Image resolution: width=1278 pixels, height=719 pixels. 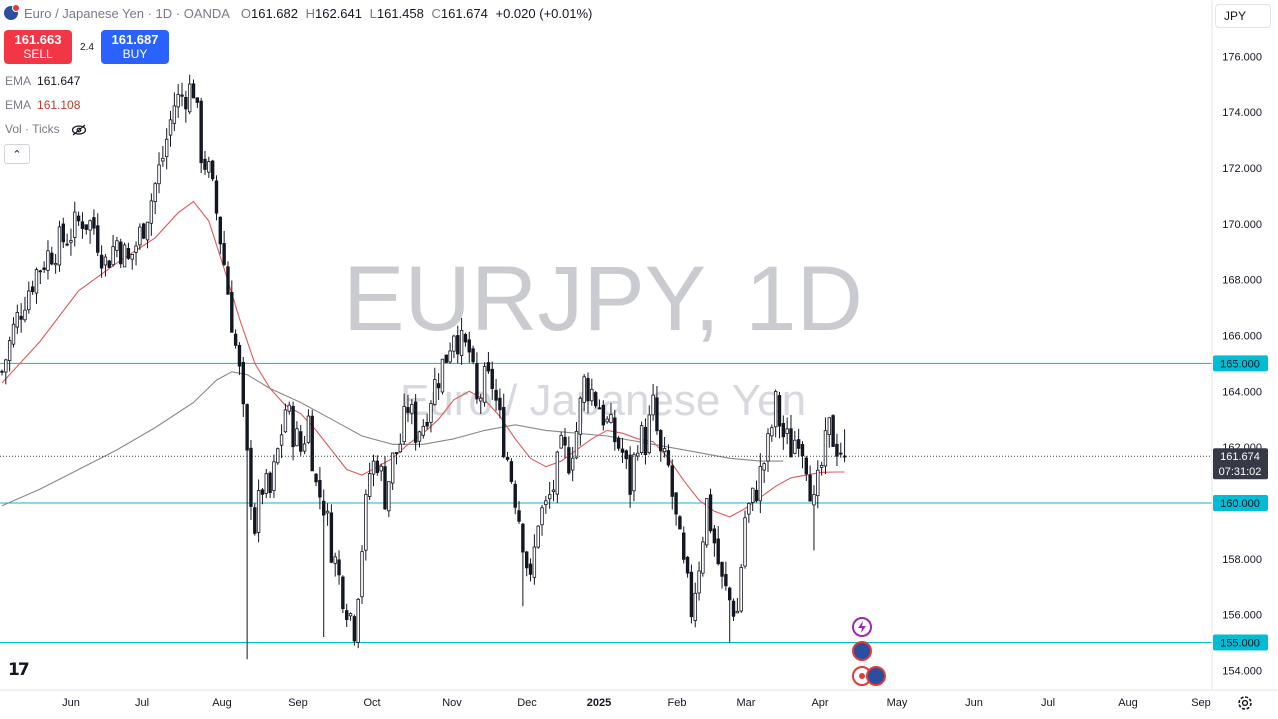 I want to click on x-tick-label: Oct, so click(x=371, y=703).